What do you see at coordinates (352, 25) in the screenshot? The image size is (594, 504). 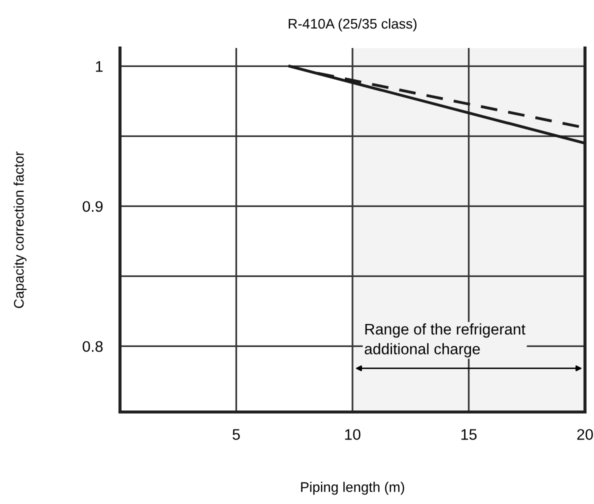 I see `chart-title: R-410A (25/35 class)` at bounding box center [352, 25].